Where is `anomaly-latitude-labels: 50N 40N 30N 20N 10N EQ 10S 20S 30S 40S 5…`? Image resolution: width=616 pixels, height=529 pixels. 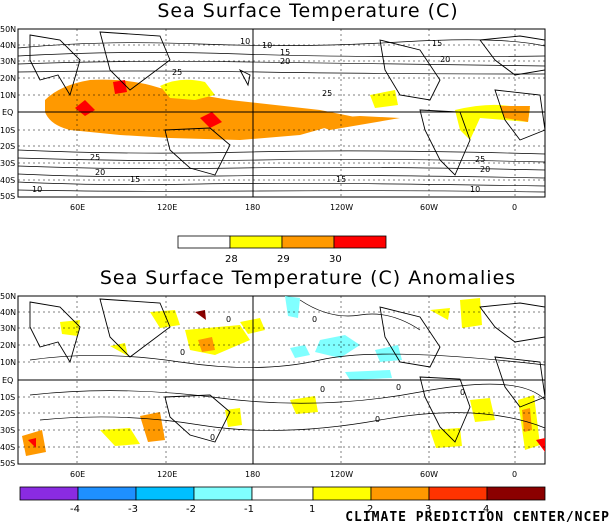
anomaly-latitude-labels: 50N 40N 30N 20N 10N EQ 10S 20S 30S 40S 5… is located at coordinates (8, 380).